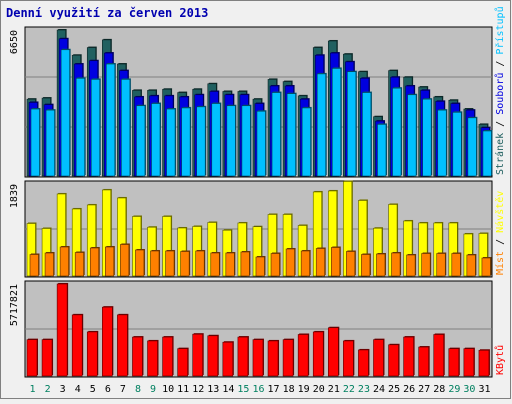  Describe the element at coordinates (94, 262) in the screenshot. I see `bar-sites-day-5-face` at that location.